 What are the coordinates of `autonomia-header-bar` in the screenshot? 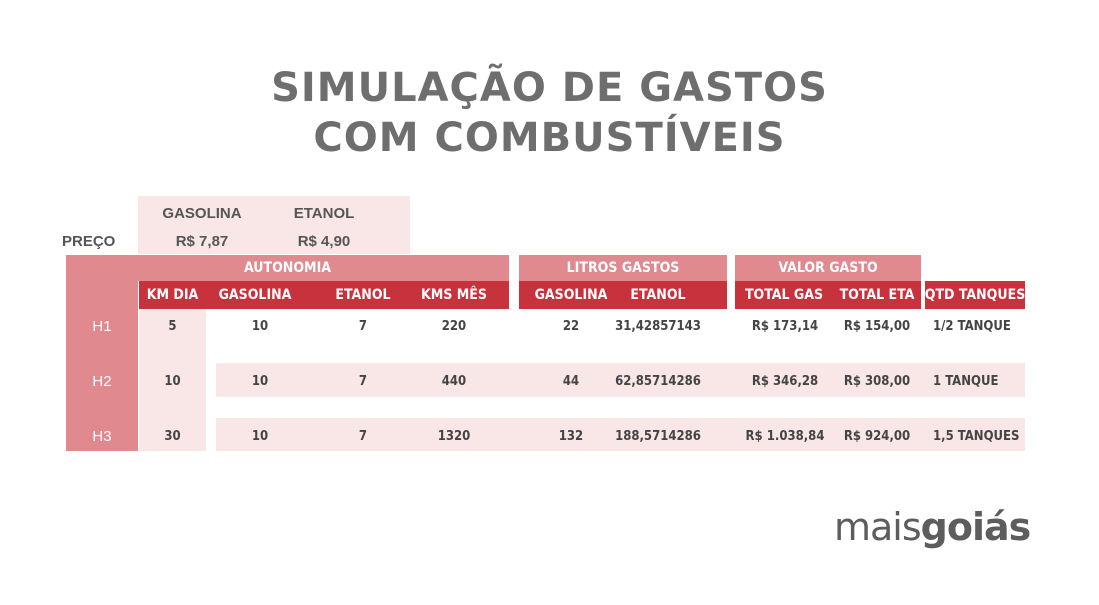 It's located at (357, 295).